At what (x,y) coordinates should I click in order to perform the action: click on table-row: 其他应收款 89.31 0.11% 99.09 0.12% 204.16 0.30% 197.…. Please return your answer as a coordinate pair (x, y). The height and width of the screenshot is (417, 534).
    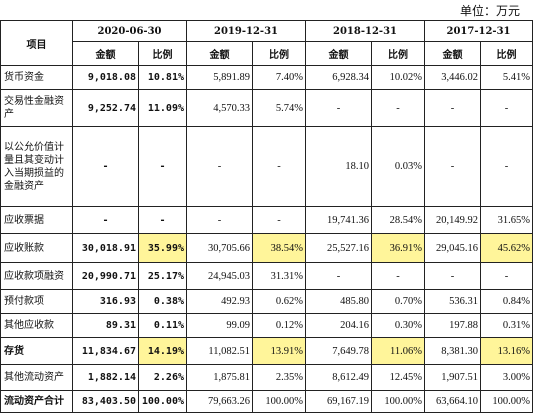
    Looking at the image, I should click on (266, 325).